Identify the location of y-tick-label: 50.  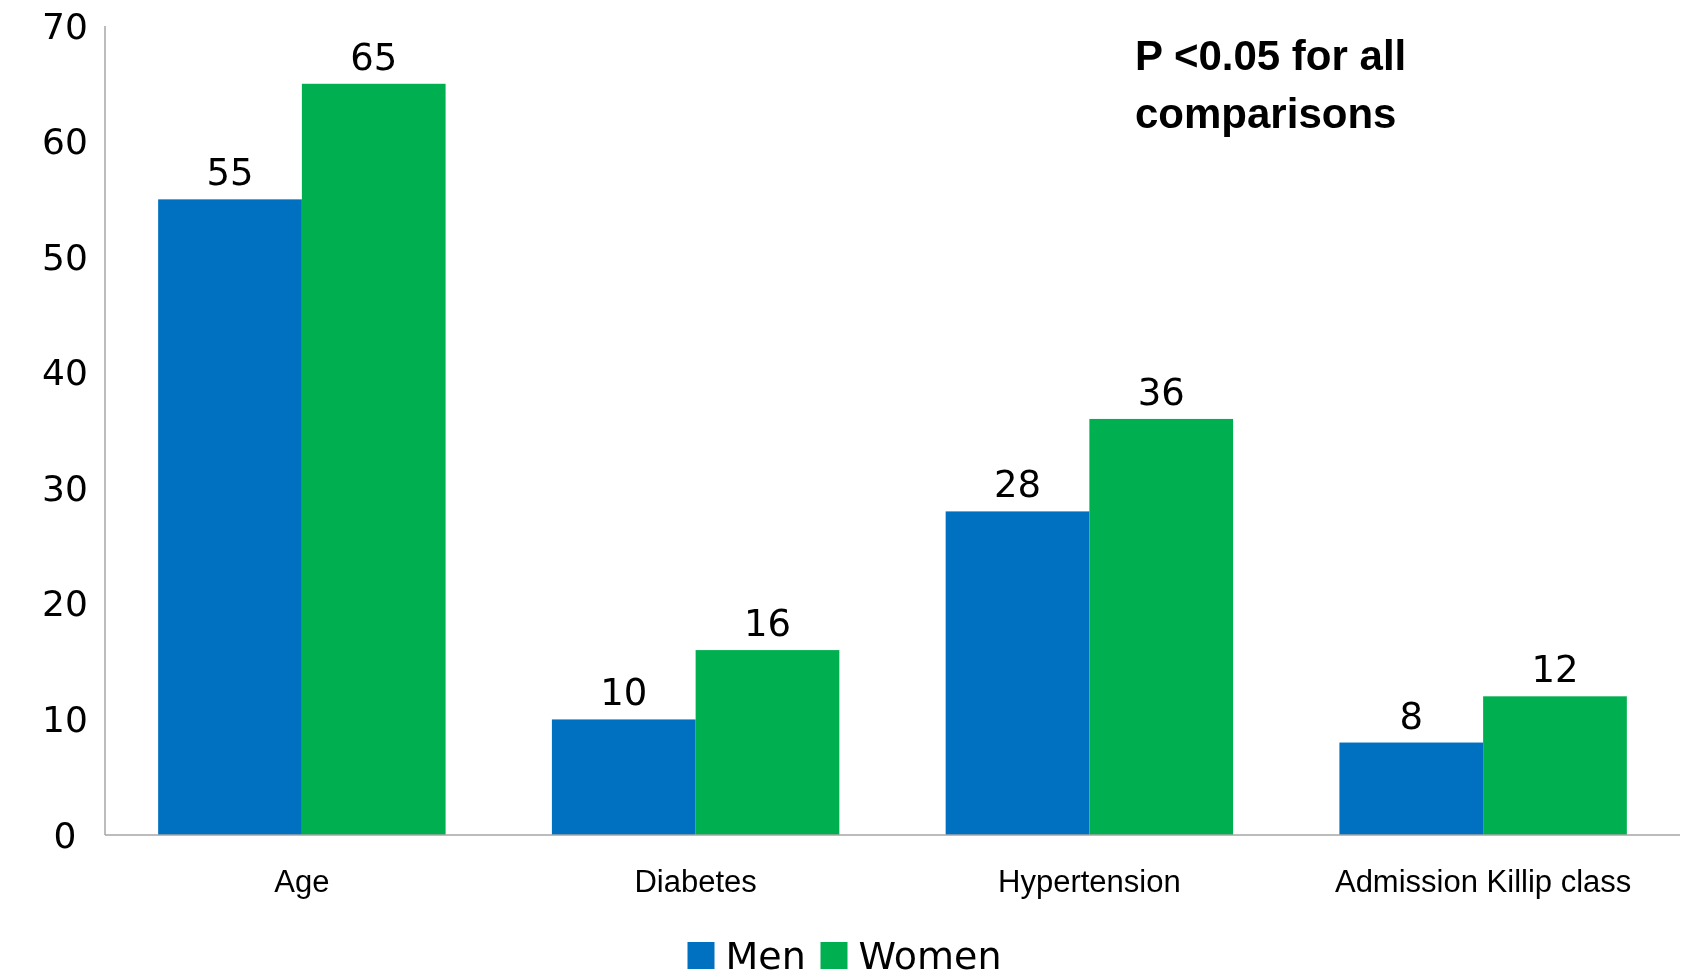
(65, 257).